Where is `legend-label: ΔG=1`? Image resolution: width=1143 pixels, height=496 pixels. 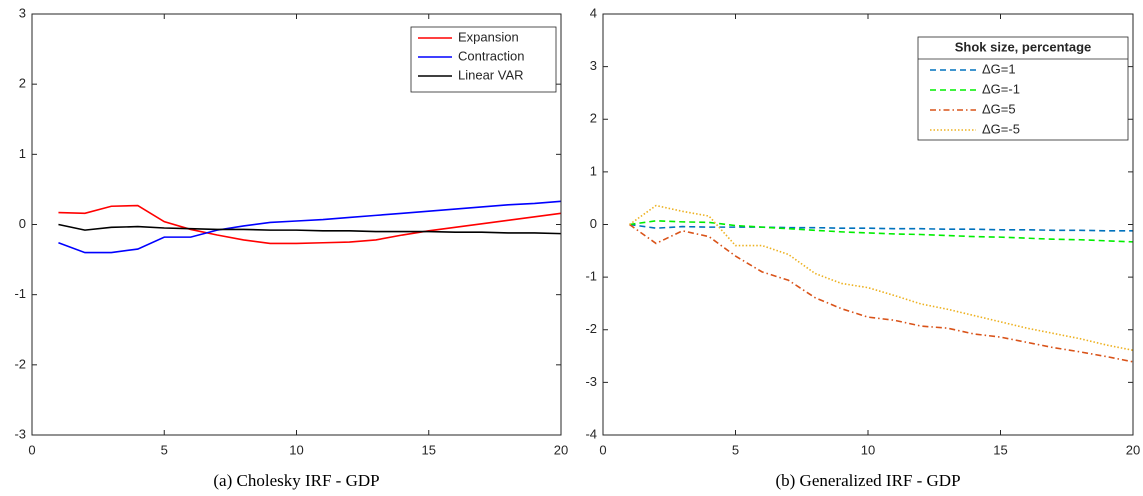 legend-label: ΔG=1 is located at coordinates (999, 68).